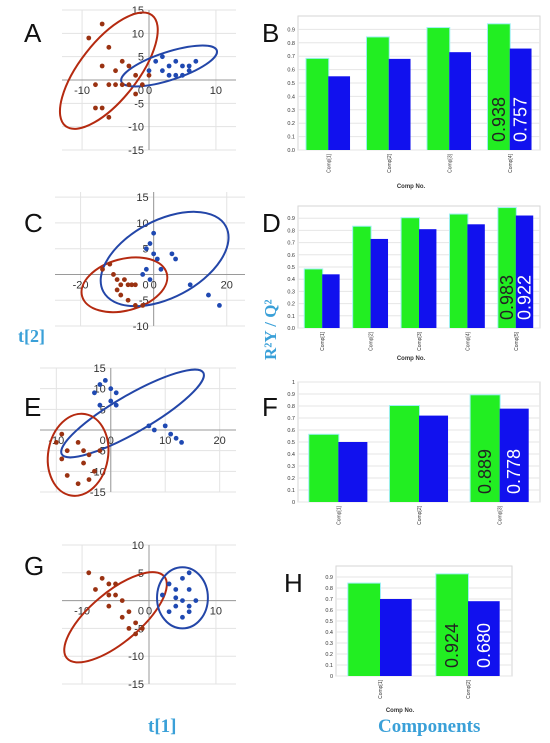 Image resolution: width=550 pixels, height=743 pixels. I want to click on panel-label-f: F, so click(270, 407).